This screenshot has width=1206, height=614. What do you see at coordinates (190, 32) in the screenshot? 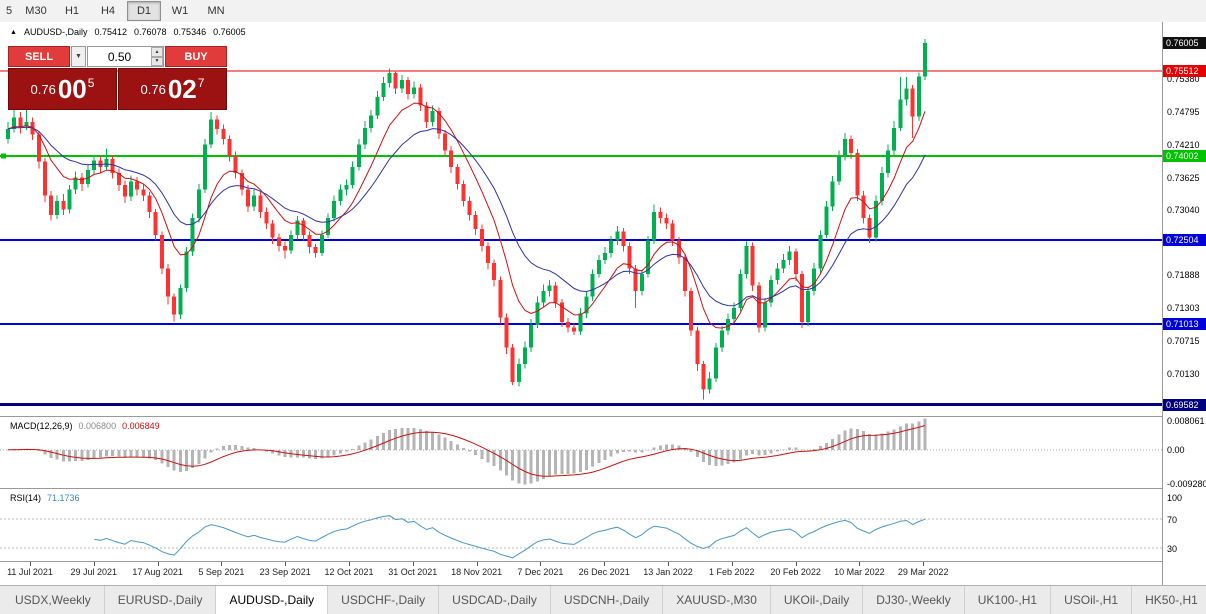
I see `low-value: 0.75346` at bounding box center [190, 32].